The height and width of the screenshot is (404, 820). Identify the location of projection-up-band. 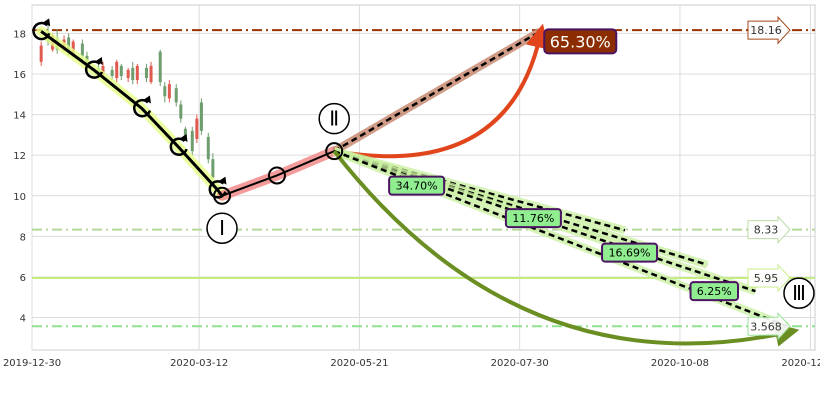
(437, 91).